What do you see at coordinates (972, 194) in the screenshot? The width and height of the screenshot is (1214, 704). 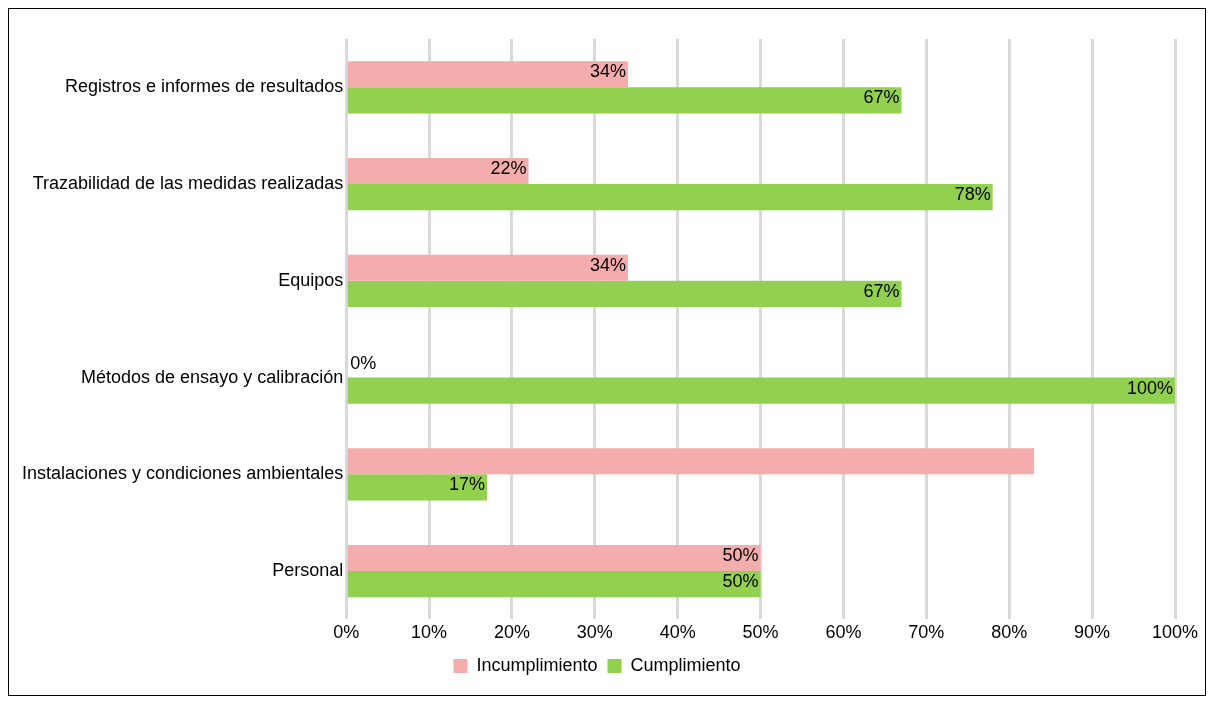 I see `data-label: 78%` at bounding box center [972, 194].